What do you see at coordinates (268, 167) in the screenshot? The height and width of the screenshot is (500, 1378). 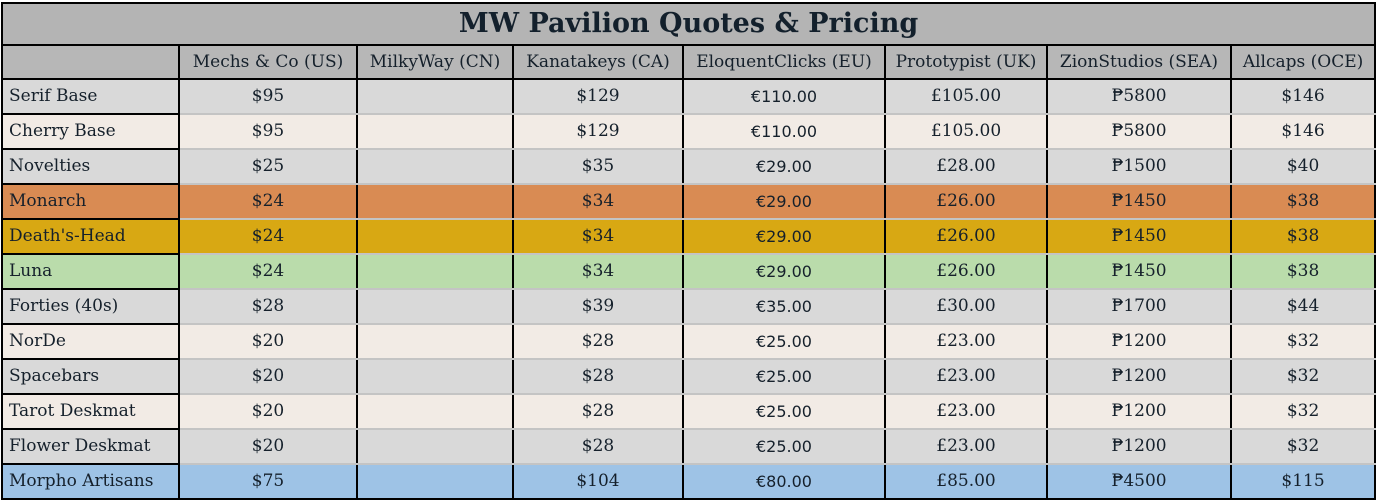 I see `price-cell-us: $25` at bounding box center [268, 167].